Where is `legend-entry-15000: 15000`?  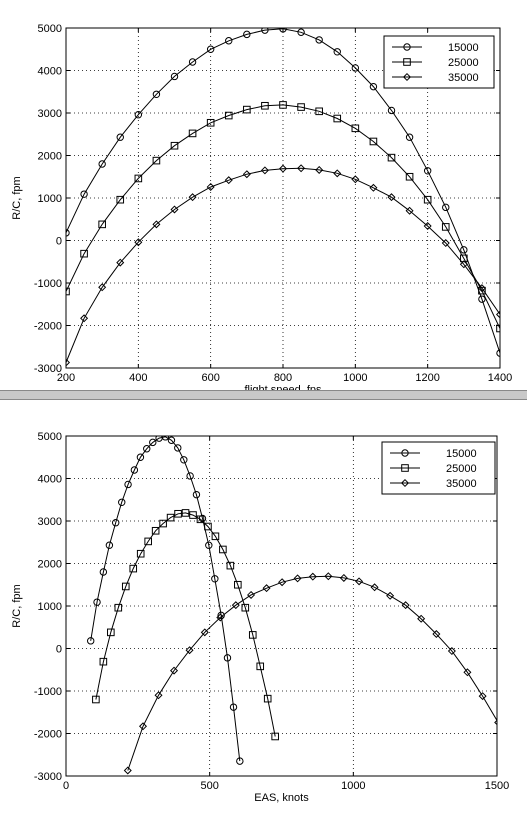 legend-entry-15000: 15000 is located at coordinates (433, 454).